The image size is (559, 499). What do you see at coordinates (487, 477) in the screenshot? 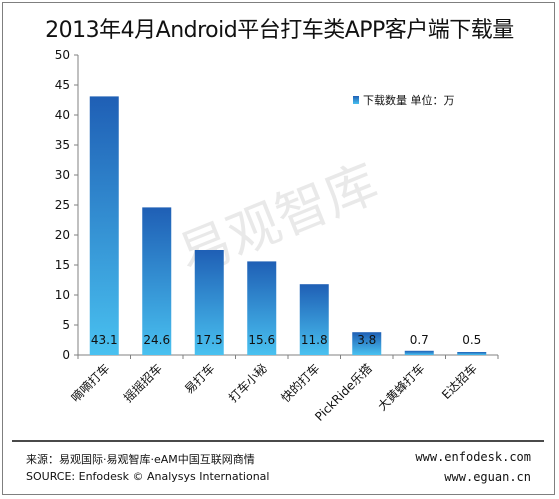
I see `source-url-eguan: www.eguan.cn` at bounding box center [487, 477].